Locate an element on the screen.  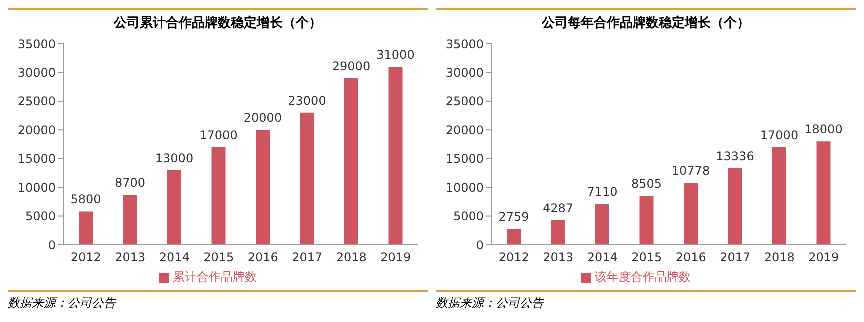
chart-title: 公司累计合作品牌数稳定增长（个） is located at coordinates (218, 22).